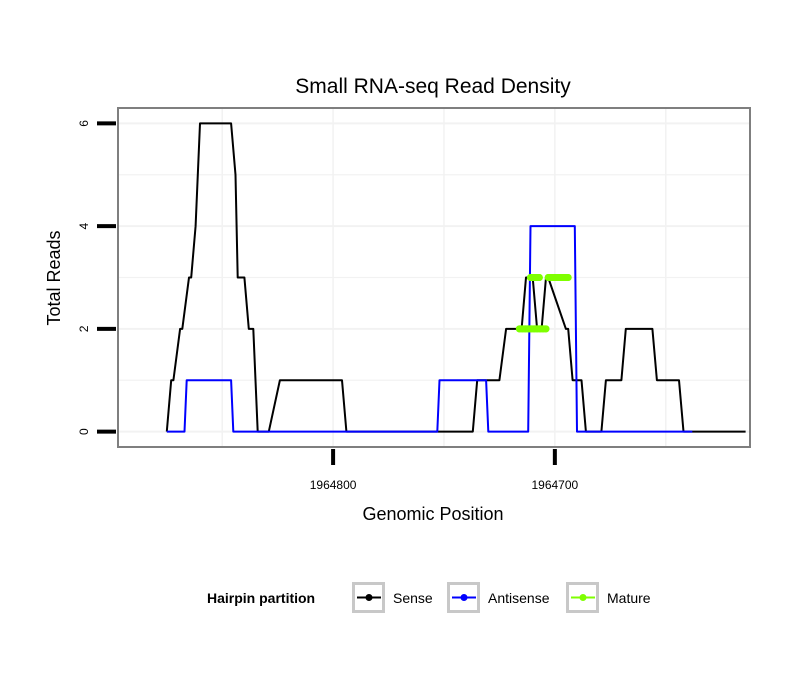 This screenshot has width=810, height=690. Describe the element at coordinates (433, 86) in the screenshot. I see `chart-title: Small RNA-seq Read Density` at that location.